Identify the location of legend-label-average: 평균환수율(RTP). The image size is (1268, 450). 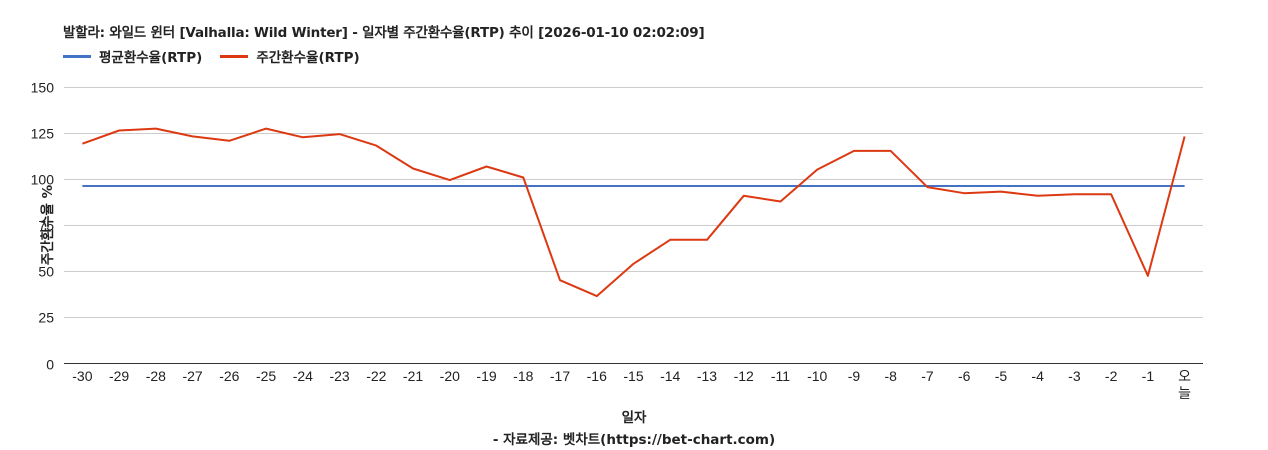
(151, 58).